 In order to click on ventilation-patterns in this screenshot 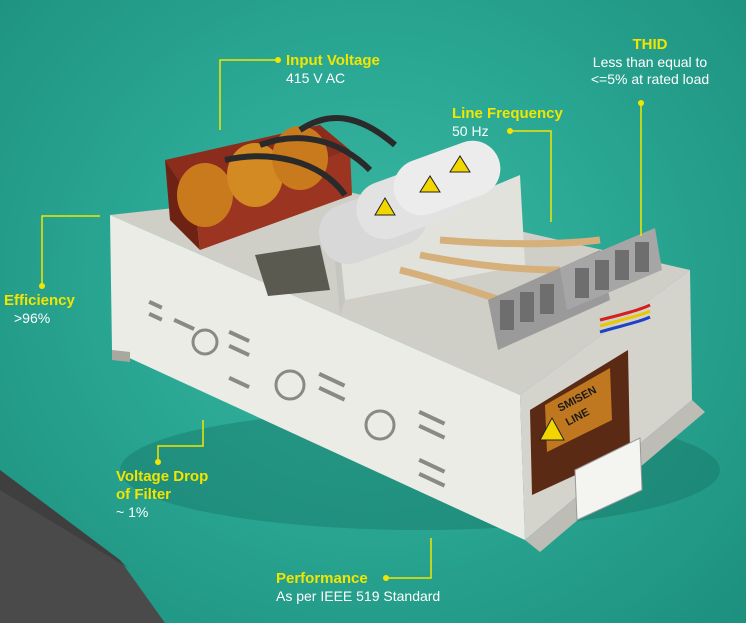, I will do `click(293, 384)`.